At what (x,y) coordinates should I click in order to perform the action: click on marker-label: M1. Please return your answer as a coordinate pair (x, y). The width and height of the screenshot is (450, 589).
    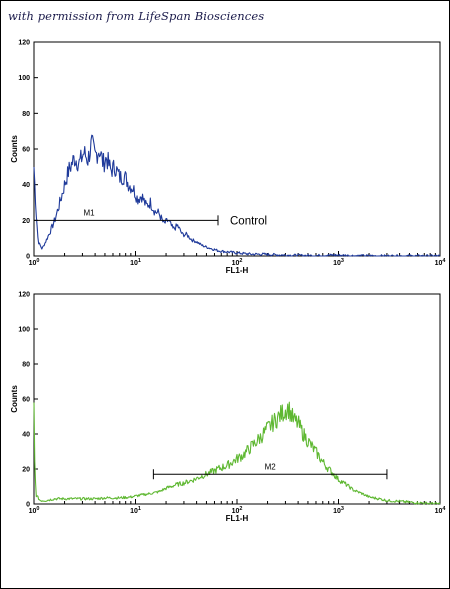
    Looking at the image, I should click on (89, 212).